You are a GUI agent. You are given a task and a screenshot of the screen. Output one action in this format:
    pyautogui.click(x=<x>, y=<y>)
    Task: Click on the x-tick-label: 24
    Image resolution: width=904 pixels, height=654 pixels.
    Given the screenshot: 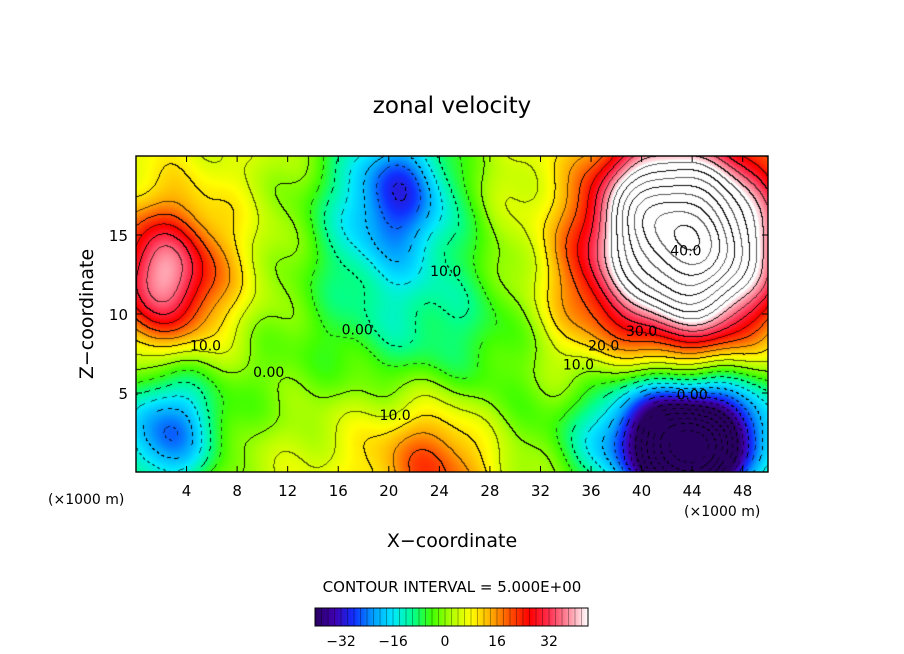 What is the action you would take?
    pyautogui.click(x=439, y=491)
    